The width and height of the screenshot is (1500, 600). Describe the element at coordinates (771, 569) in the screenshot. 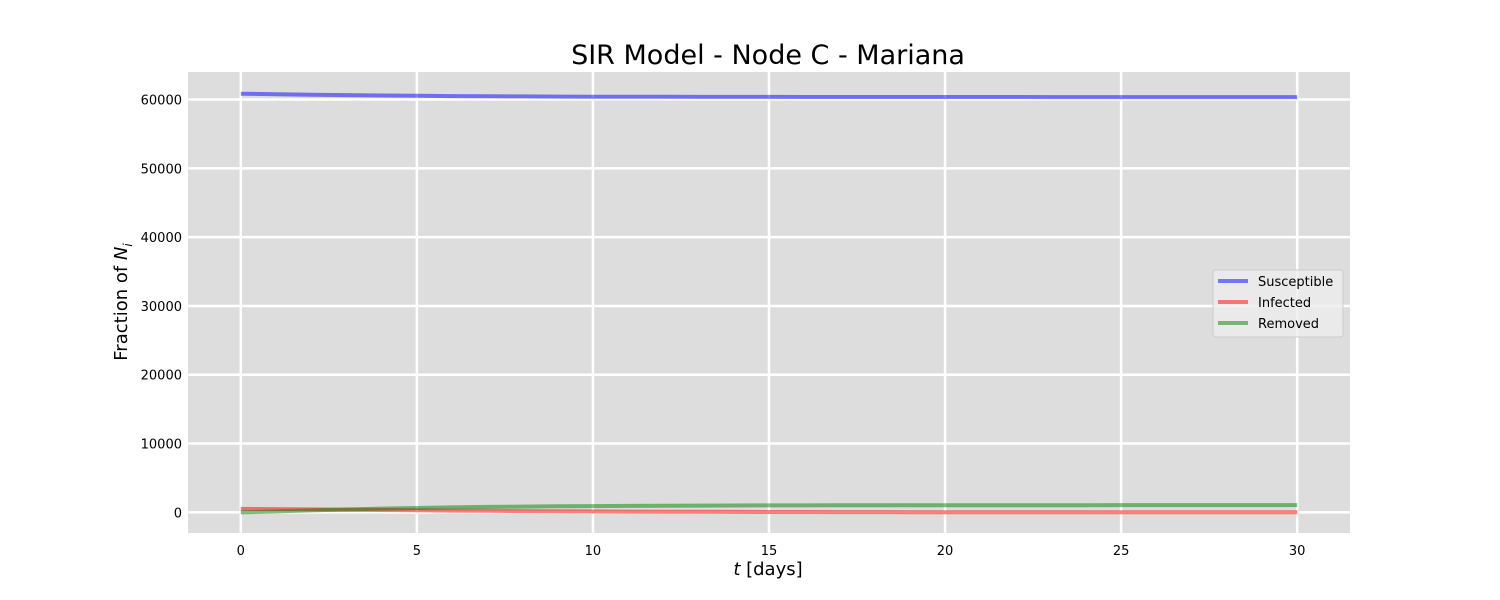

I see `x-axis-label-unit: [days]` at that location.